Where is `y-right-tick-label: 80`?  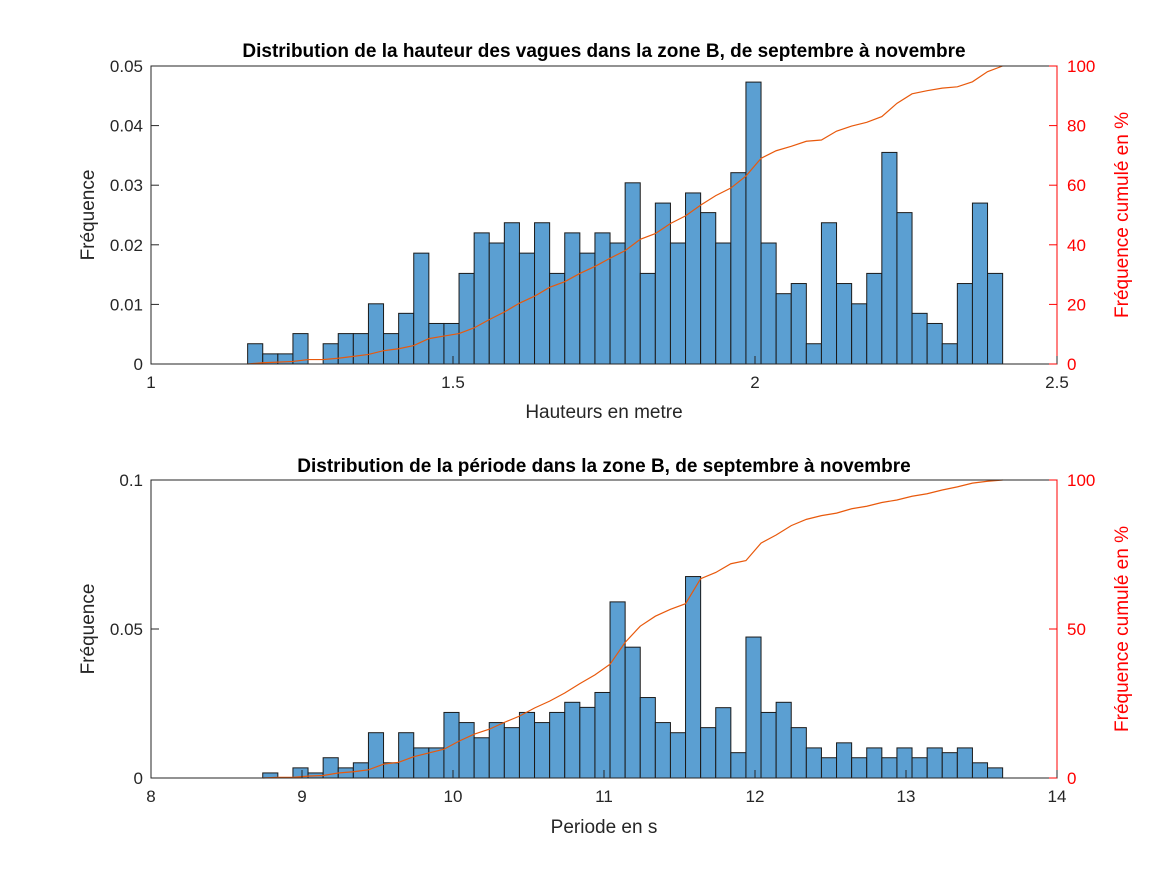 y-right-tick-label: 80 is located at coordinates (1076, 126).